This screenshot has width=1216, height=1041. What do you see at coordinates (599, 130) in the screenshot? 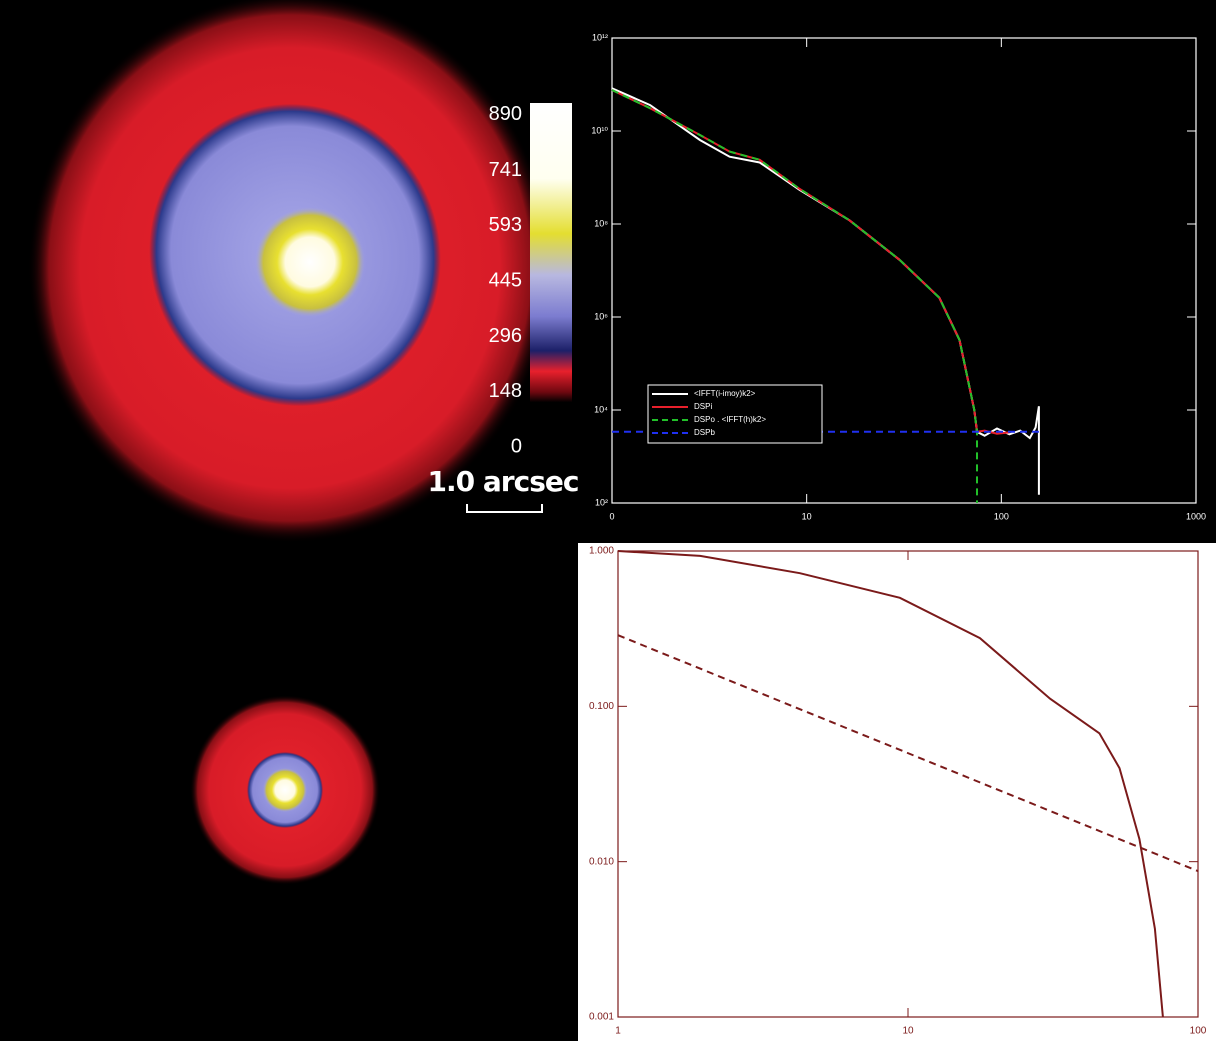
I see `y-tick-label: 10¹⁰` at bounding box center [599, 130].